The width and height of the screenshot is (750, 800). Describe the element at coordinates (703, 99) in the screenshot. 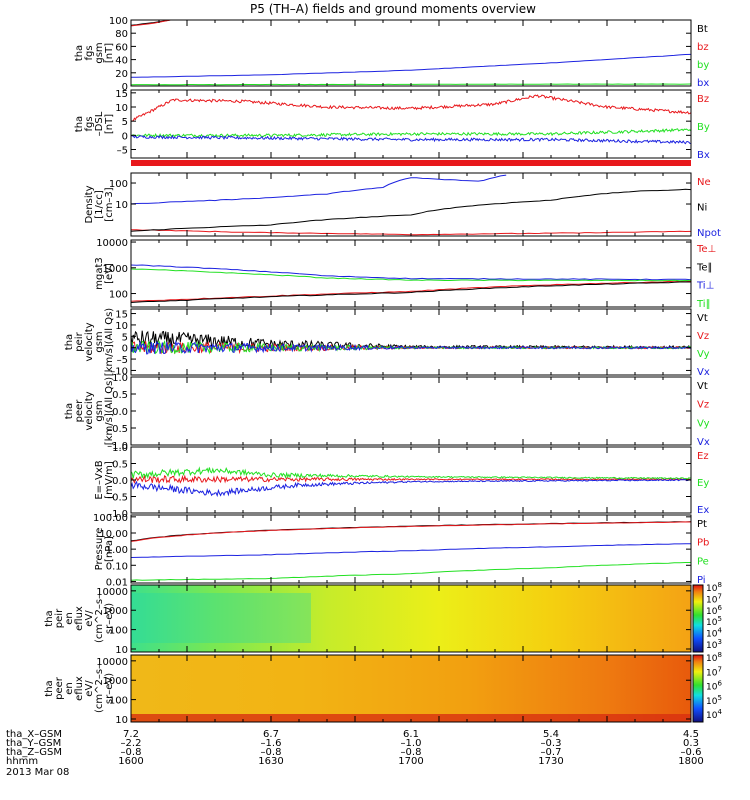

I see `legend-label: Bz` at that location.